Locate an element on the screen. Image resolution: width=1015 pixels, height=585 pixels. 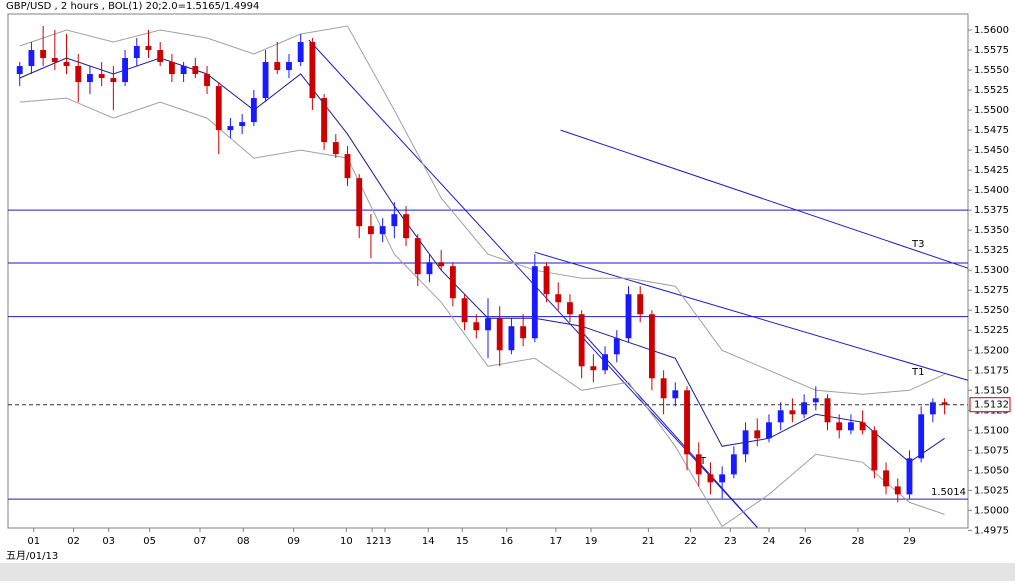
y-tick-label: 1.5425 is located at coordinates (991, 170).